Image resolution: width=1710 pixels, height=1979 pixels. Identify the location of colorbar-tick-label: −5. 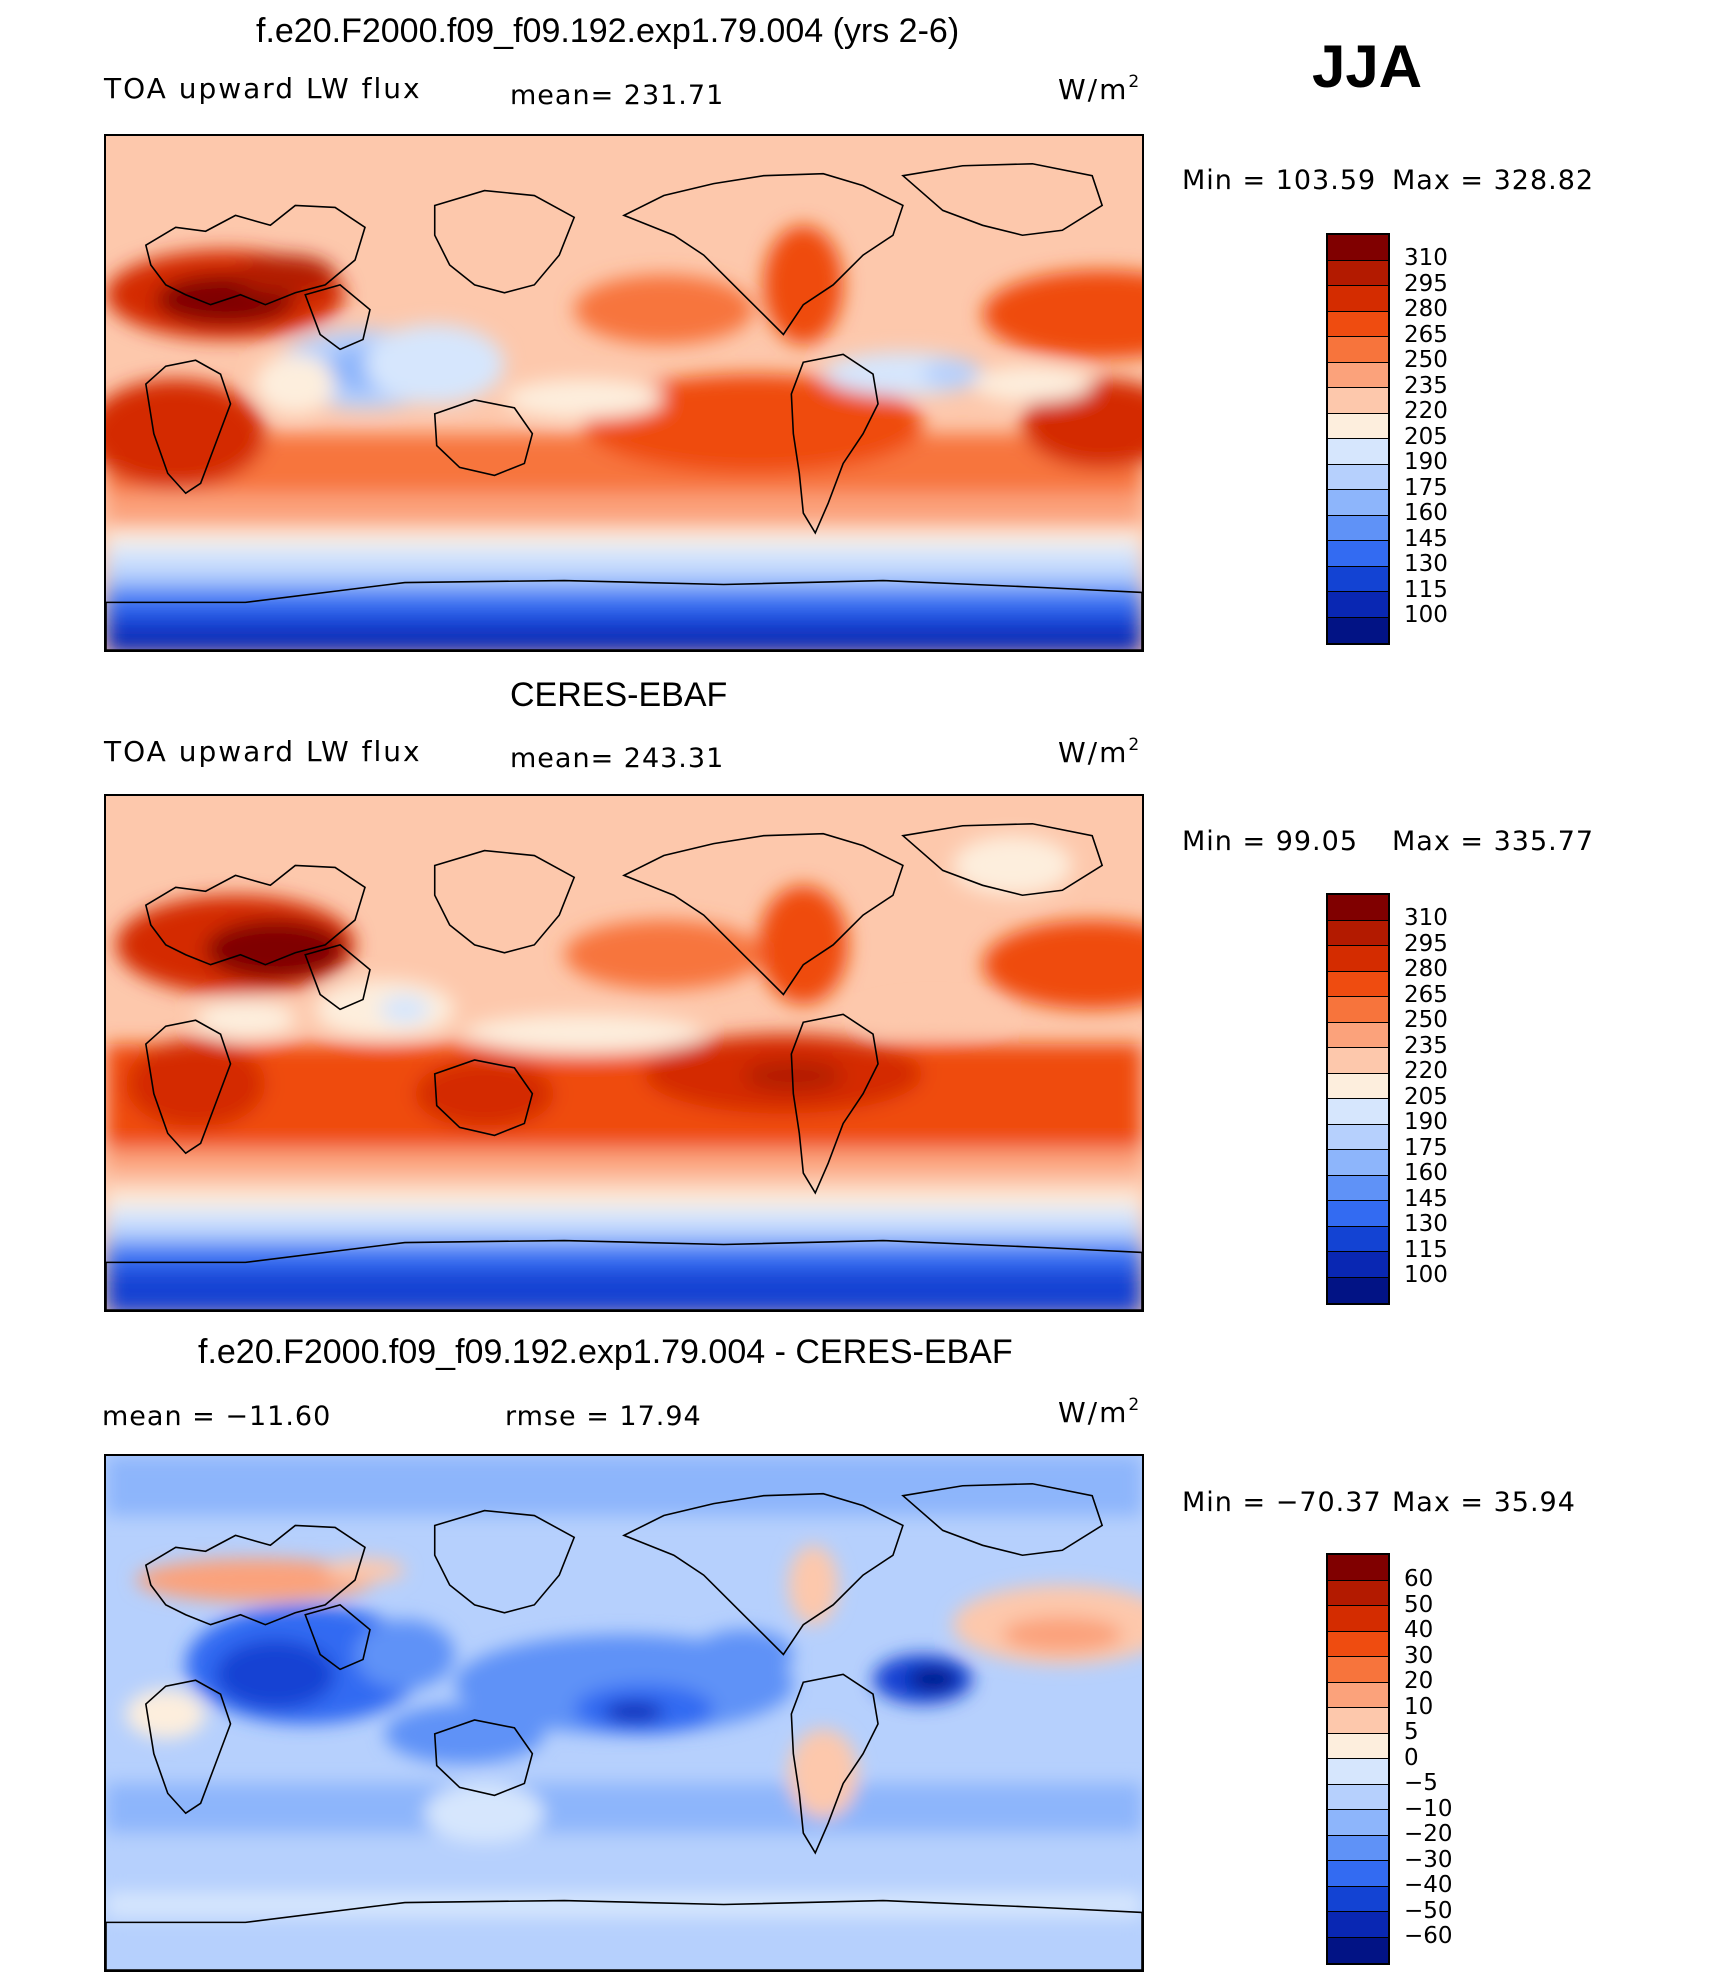
(1421, 1783).